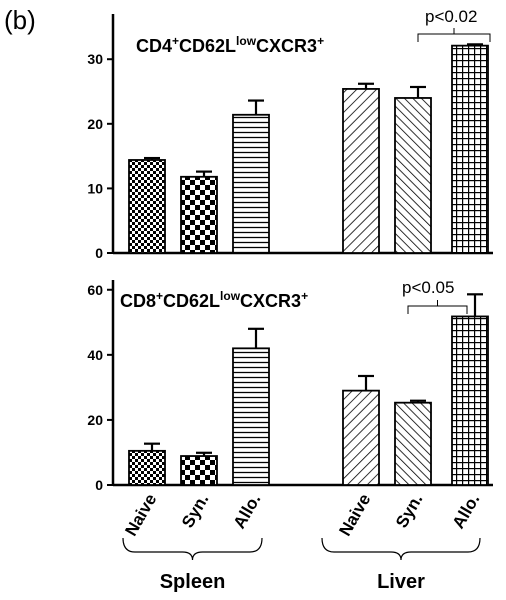  Describe the element at coordinates (95, 355) in the screenshot. I see `y-tick-label: 40` at that location.